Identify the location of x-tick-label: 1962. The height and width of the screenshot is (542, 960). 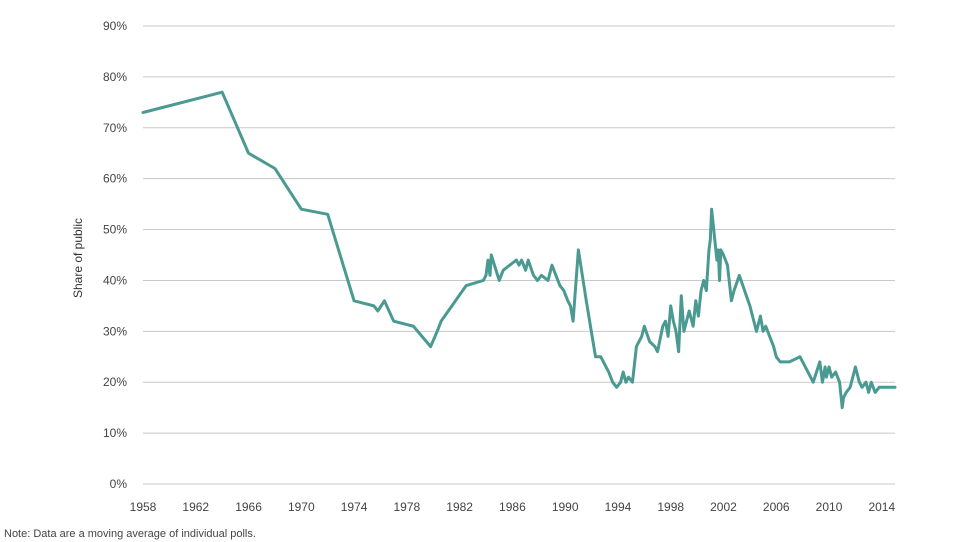
(195, 507).